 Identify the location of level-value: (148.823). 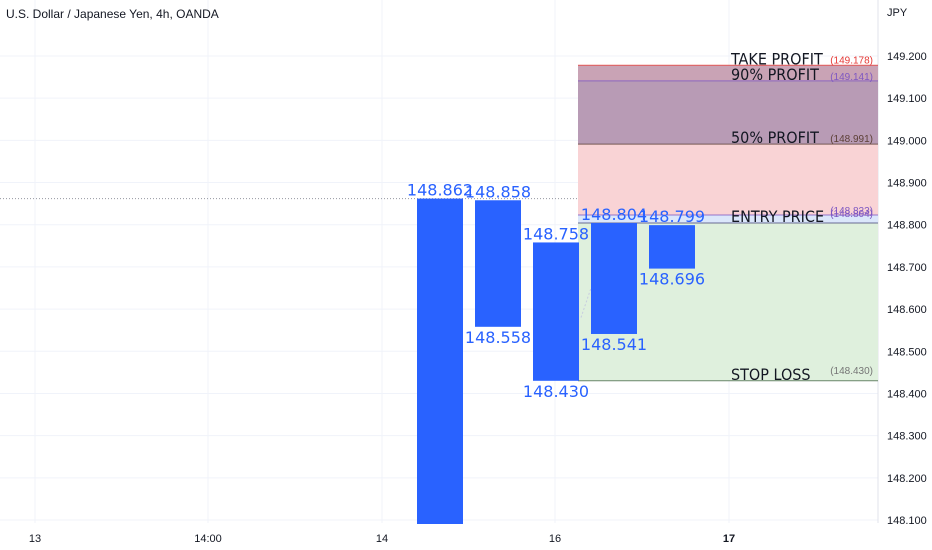
(851, 211).